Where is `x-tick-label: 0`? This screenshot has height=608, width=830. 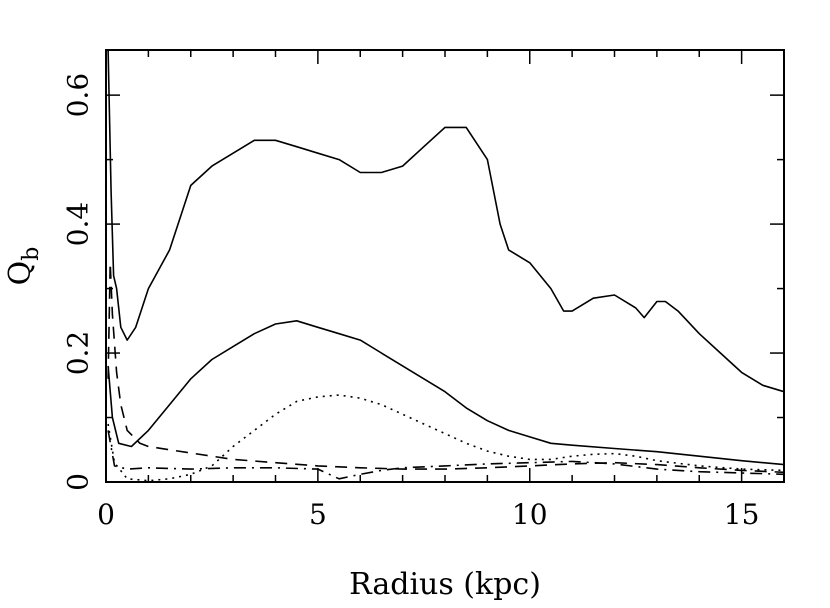
x-tick-label: 0 is located at coordinates (106, 514).